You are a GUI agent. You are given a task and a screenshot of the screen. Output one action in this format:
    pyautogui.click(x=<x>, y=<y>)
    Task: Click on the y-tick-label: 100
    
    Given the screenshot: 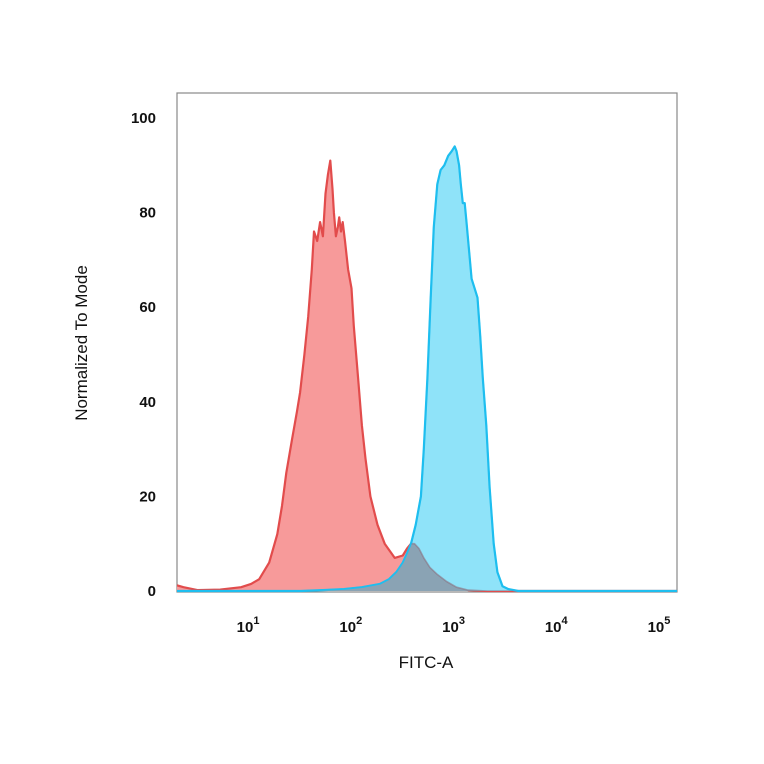 What is the action you would take?
    pyautogui.click(x=143, y=118)
    